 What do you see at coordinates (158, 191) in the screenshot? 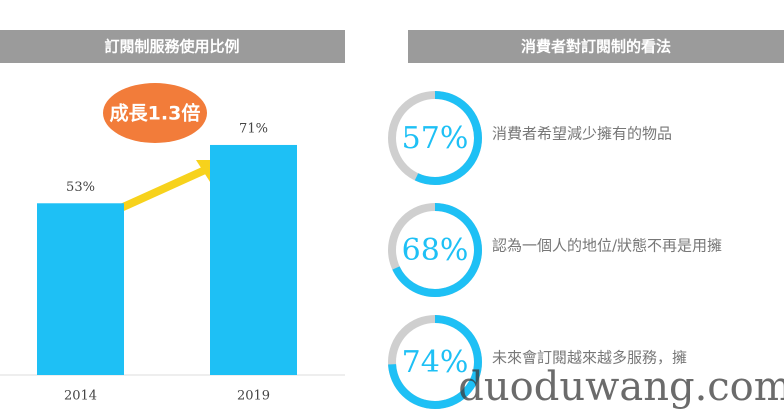
I see `arrow` at bounding box center [158, 191].